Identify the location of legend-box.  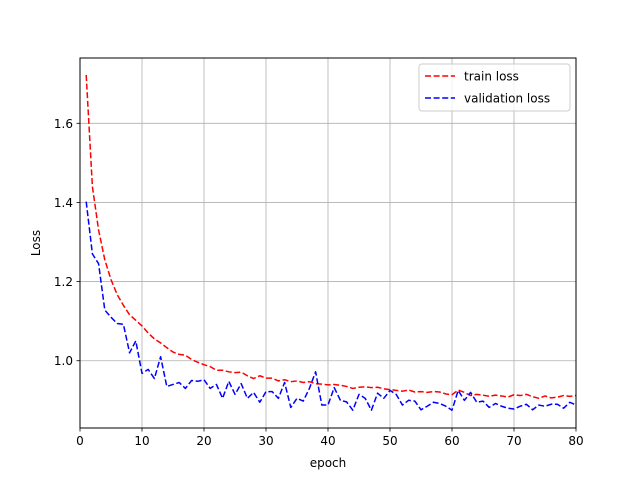
(494, 87).